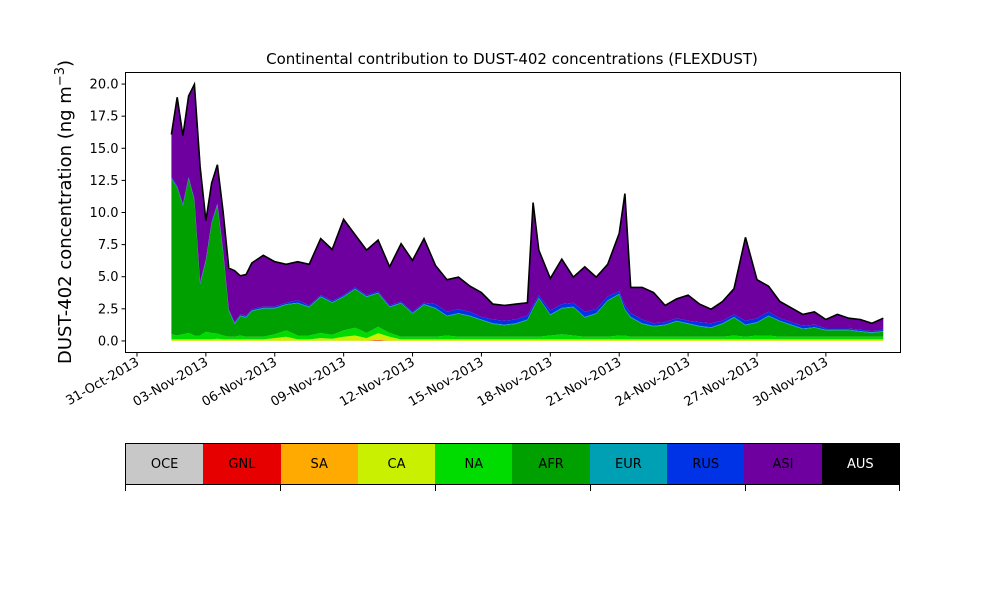 The image size is (1000, 600). I want to click on y-axis: 0.0 2.5 5.0 7.5 10.0 12.5 15.0 17.5 20.0, so click(108, 213).